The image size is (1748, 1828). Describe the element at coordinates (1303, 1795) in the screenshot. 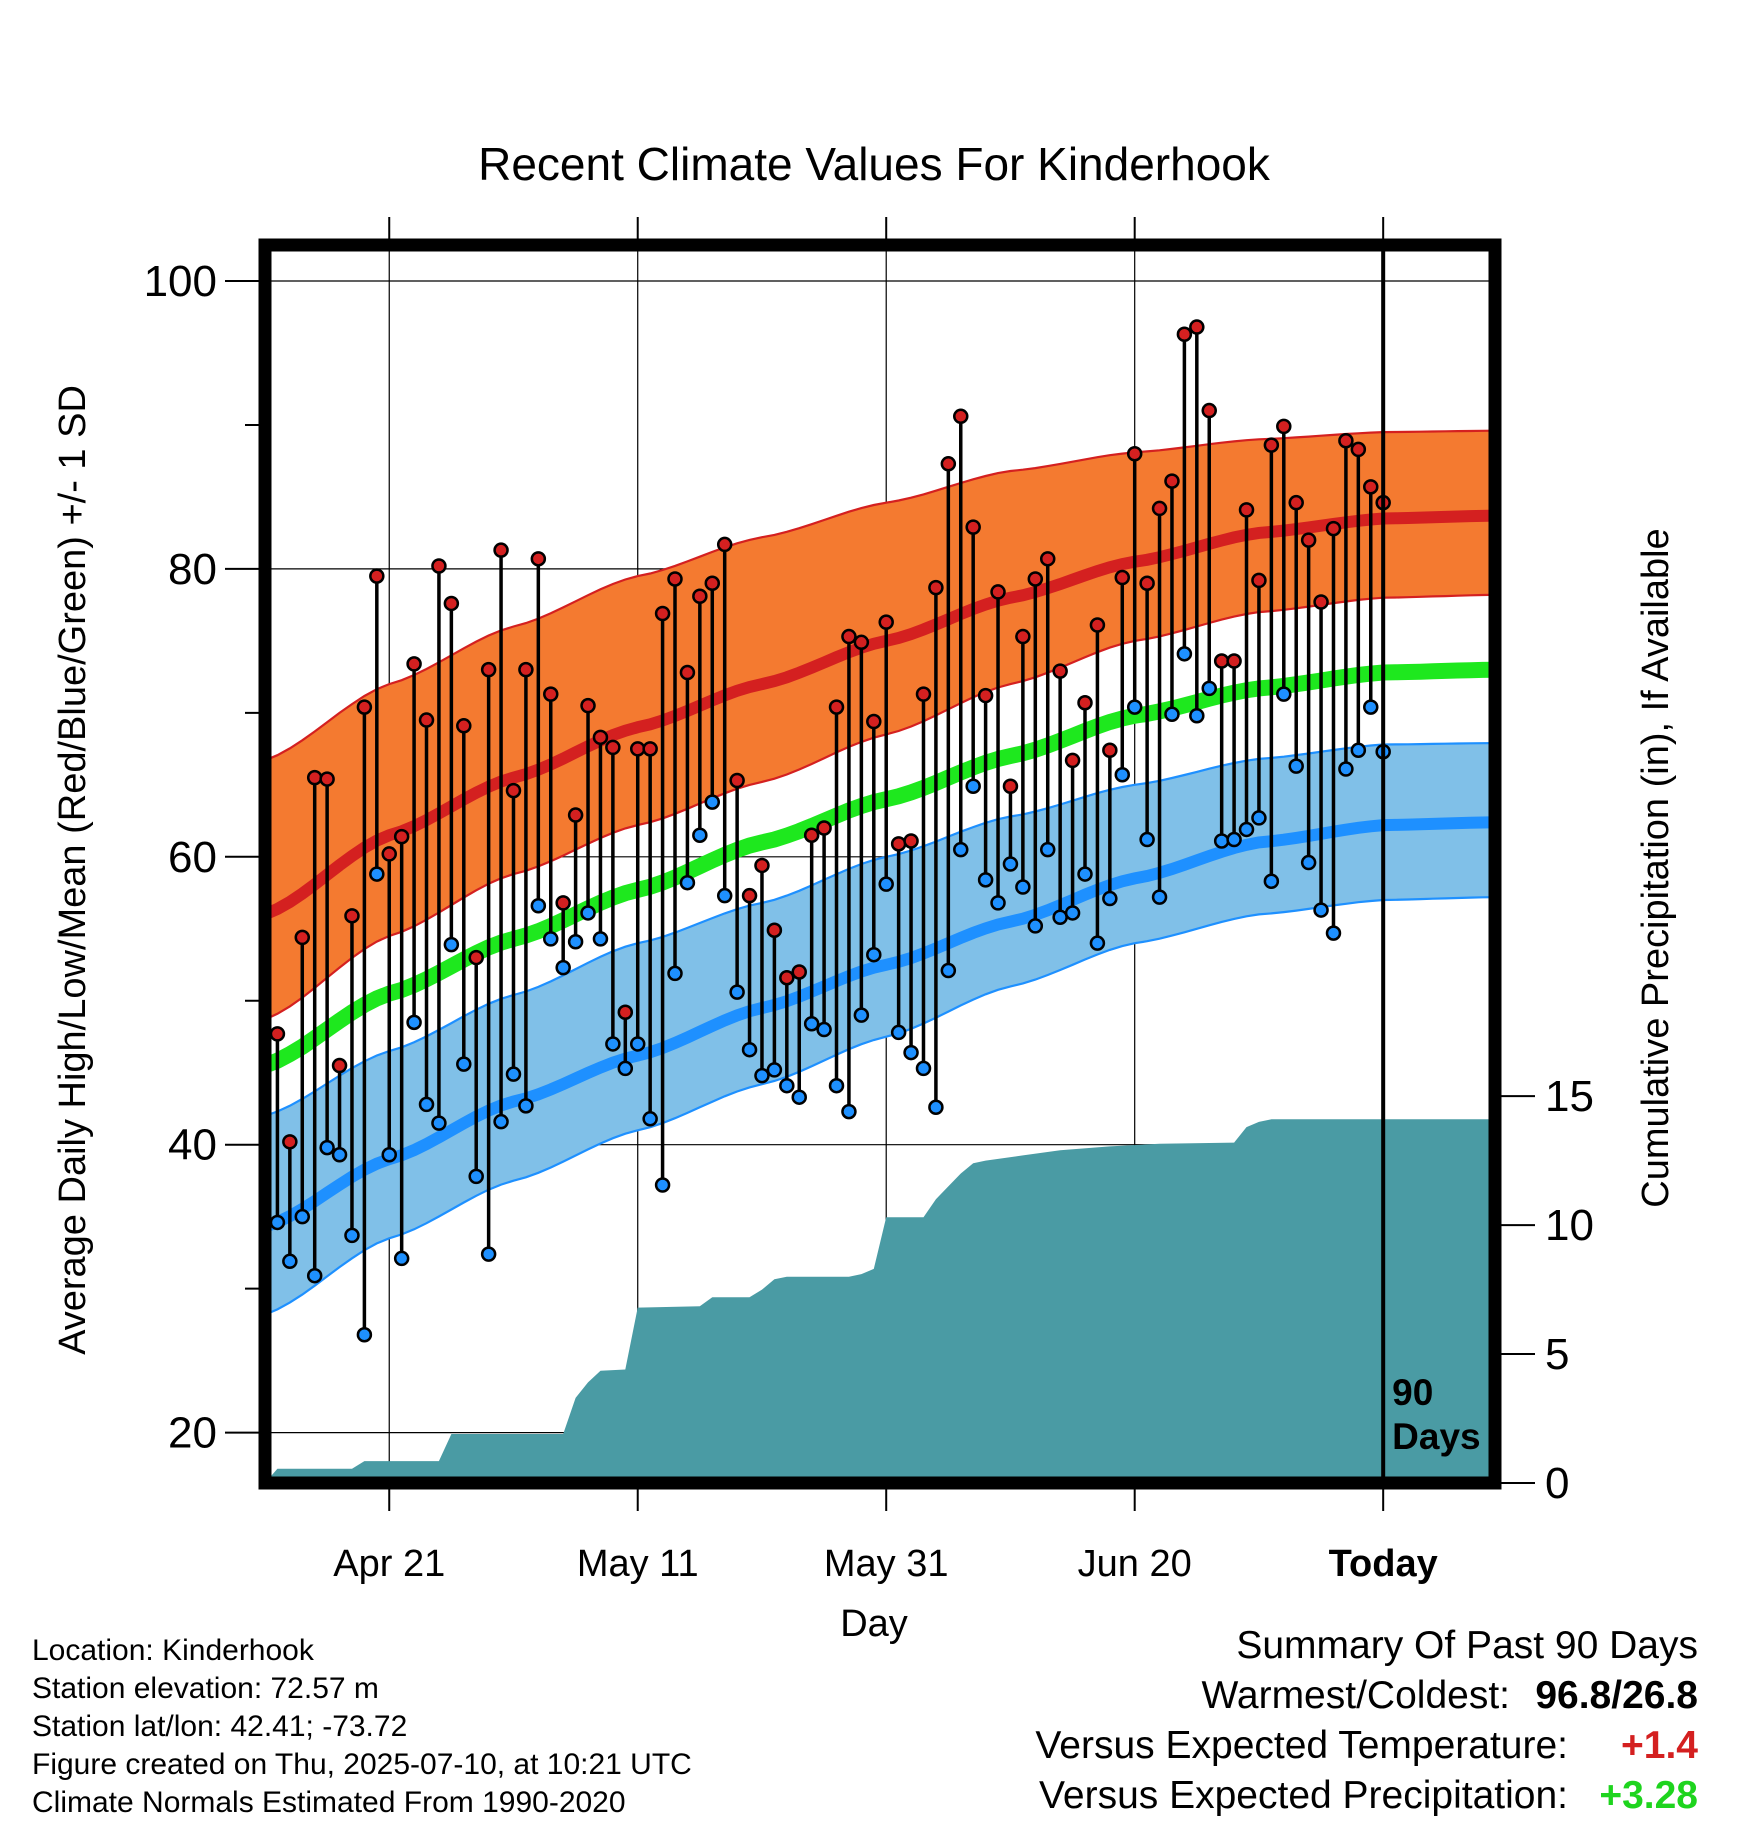

I see `summary-precip-label: Versus Expected Precipitation:` at that location.